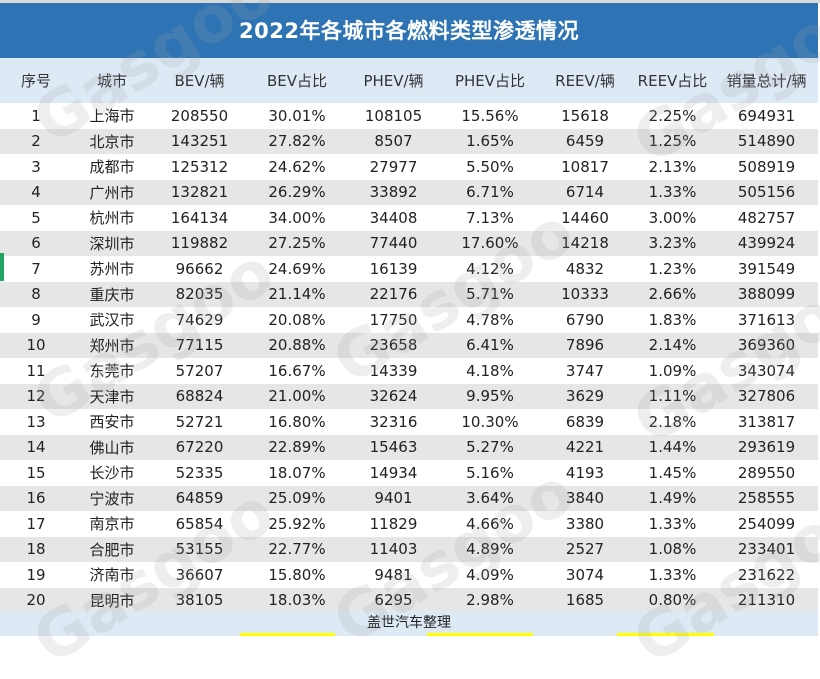 The image size is (820, 679). Describe the element at coordinates (112, 167) in the screenshot. I see `table-cell: 成都市` at that location.